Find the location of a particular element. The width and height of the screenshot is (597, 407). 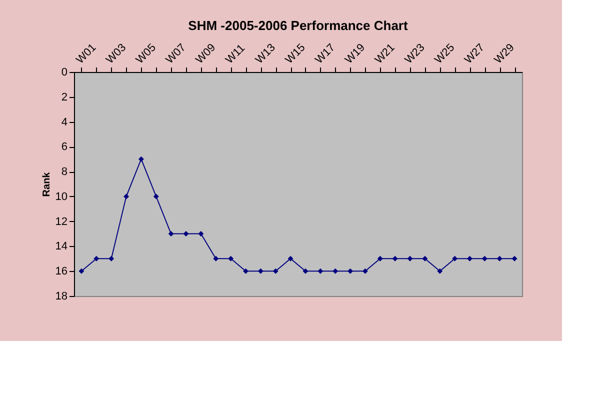

x-tick-label: W19 is located at coordinates (355, 54).